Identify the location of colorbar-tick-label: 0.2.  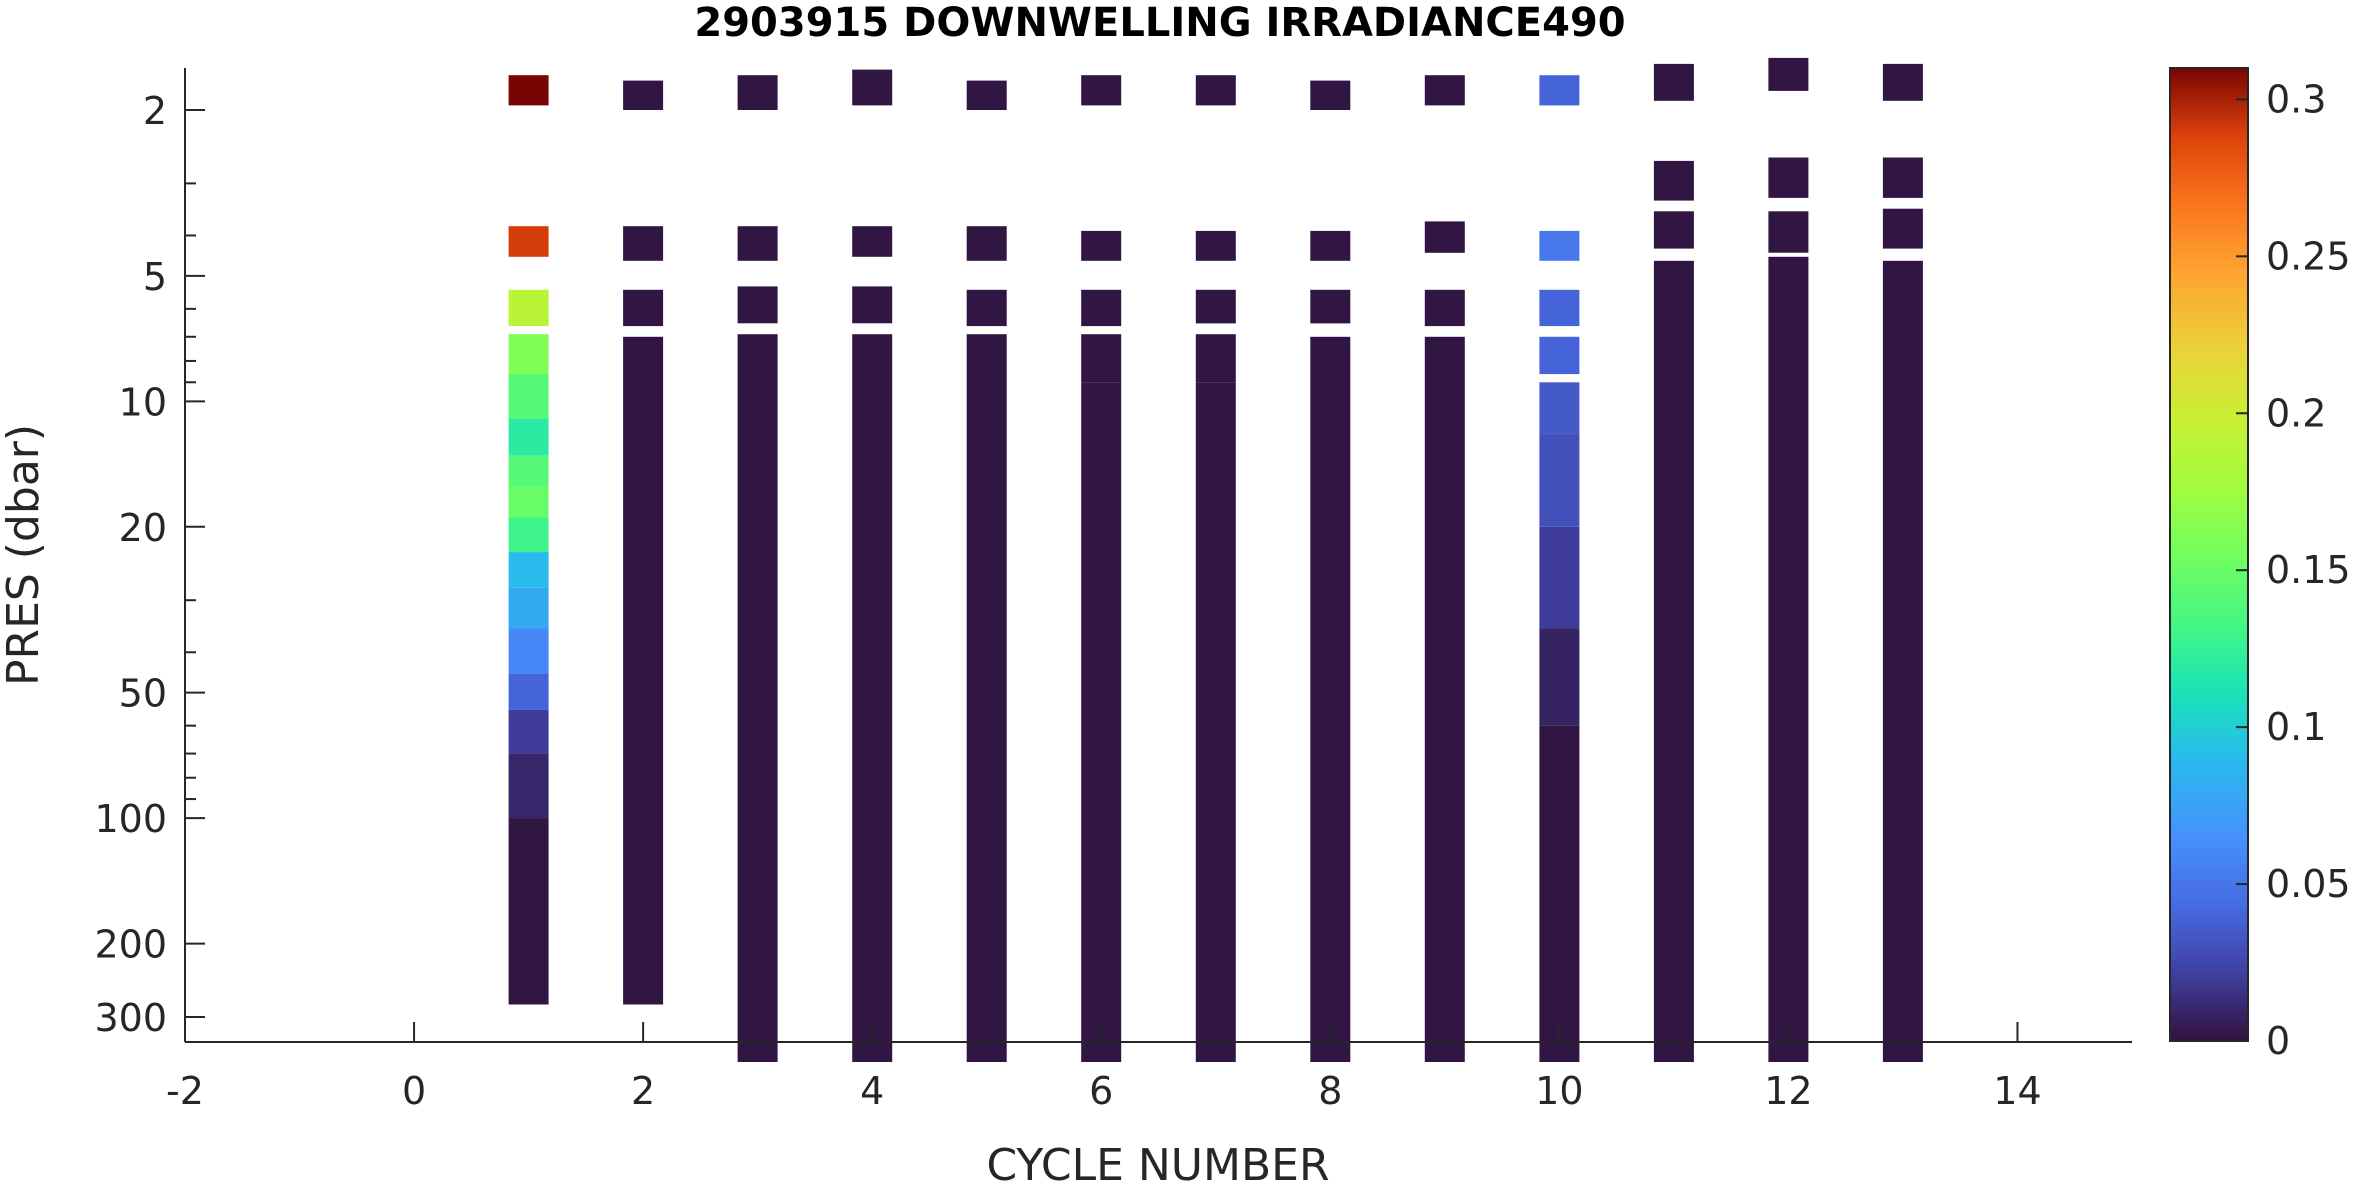
(2296, 413).